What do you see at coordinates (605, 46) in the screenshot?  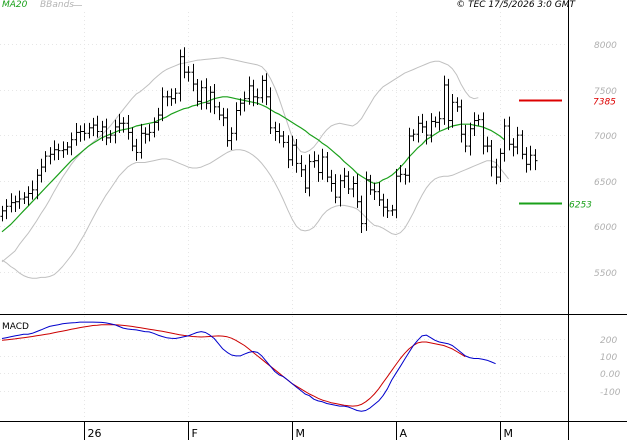 I see `price-tick-label: 8000` at bounding box center [605, 46].